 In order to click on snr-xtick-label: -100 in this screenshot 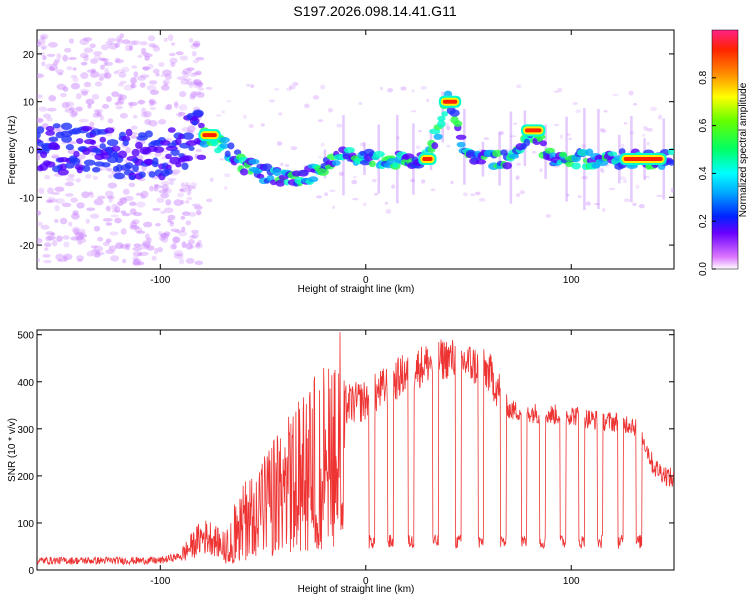, I will do `click(160, 581)`.